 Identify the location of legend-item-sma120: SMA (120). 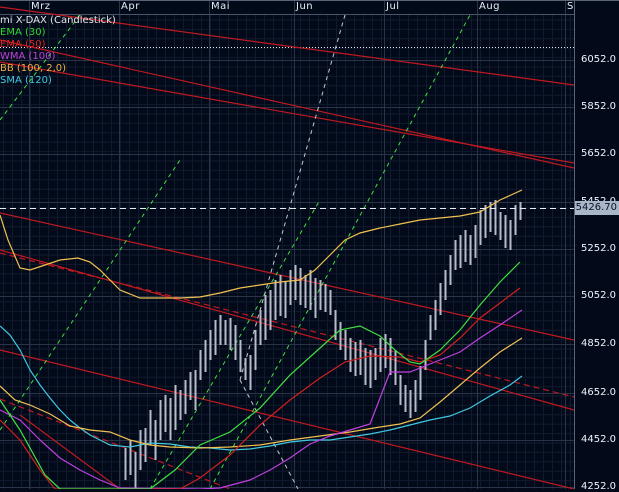
(26, 80).